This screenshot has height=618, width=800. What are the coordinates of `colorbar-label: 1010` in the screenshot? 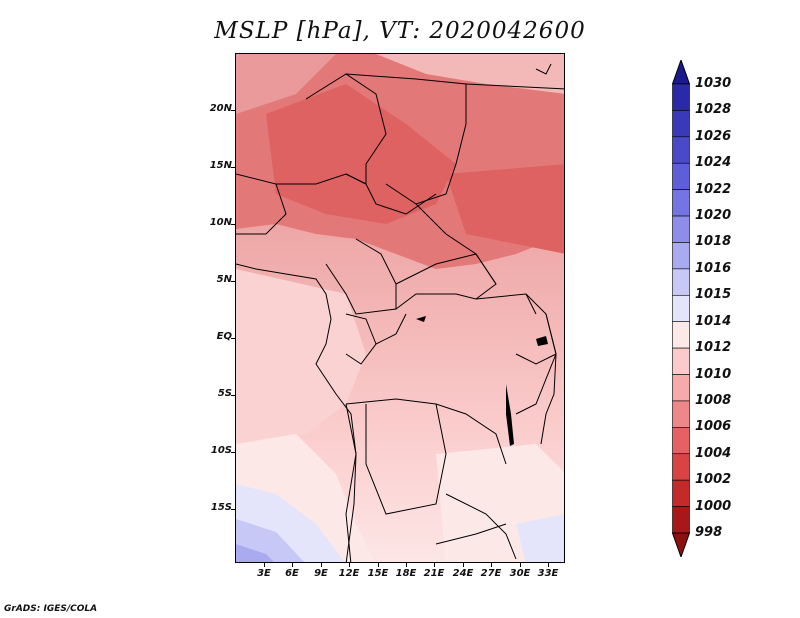 It's located at (713, 374).